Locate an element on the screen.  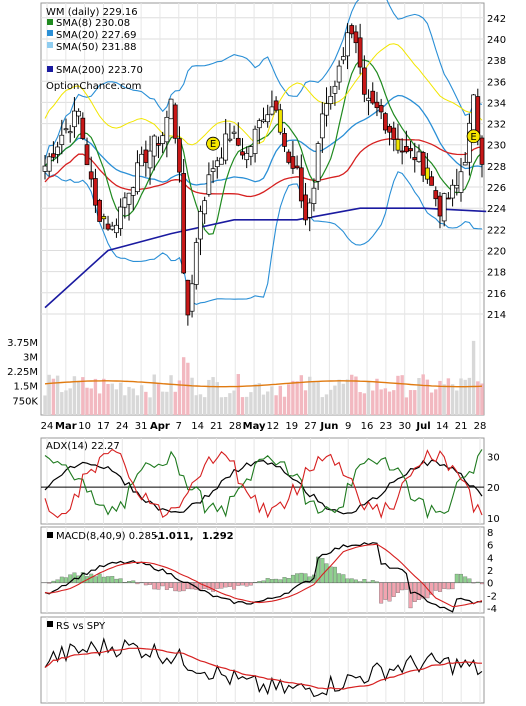
macd-legend: MACD(8,40,9) 0.285, -1.011, 1.292 is located at coordinates (140, 536).